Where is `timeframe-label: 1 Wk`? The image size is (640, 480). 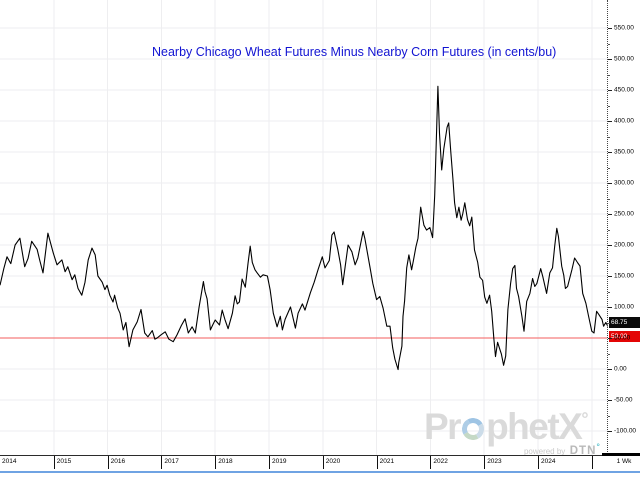 timeframe-label: 1 Wk is located at coordinates (624, 461).